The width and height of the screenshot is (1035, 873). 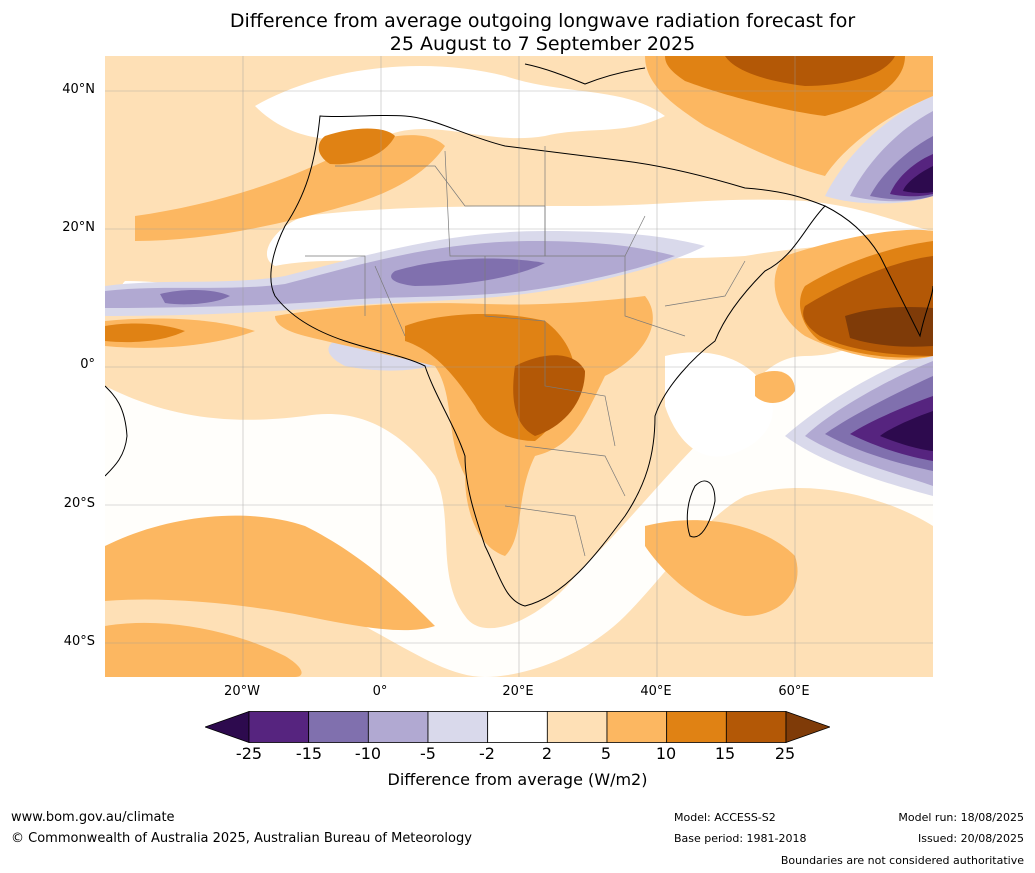 What do you see at coordinates (725, 817) in the screenshot?
I see `model-text: Model: ACCESS-S2` at bounding box center [725, 817].